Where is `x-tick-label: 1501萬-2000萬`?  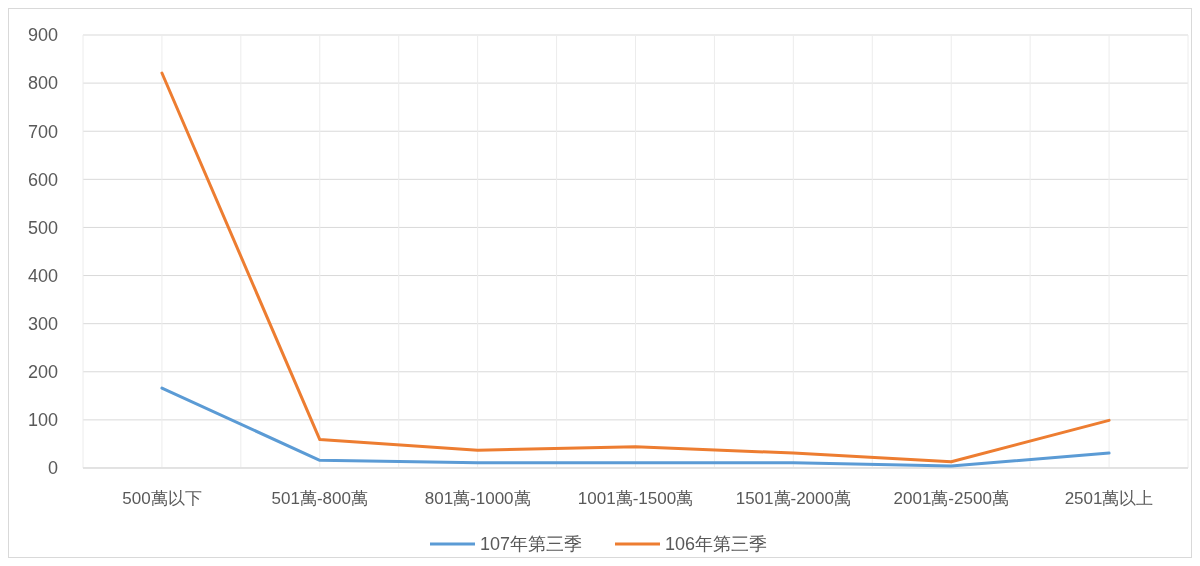
x-tick-label: 1501萬-2000萬 is located at coordinates (793, 498).